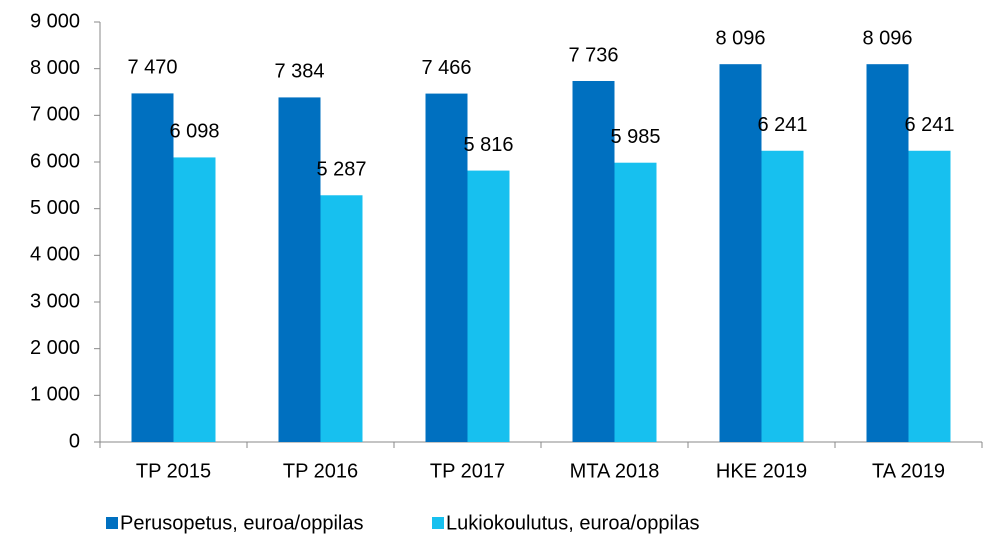 The width and height of the screenshot is (984, 544). Describe the element at coordinates (74, 441) in the screenshot. I see `y-tick-label: 0` at that location.